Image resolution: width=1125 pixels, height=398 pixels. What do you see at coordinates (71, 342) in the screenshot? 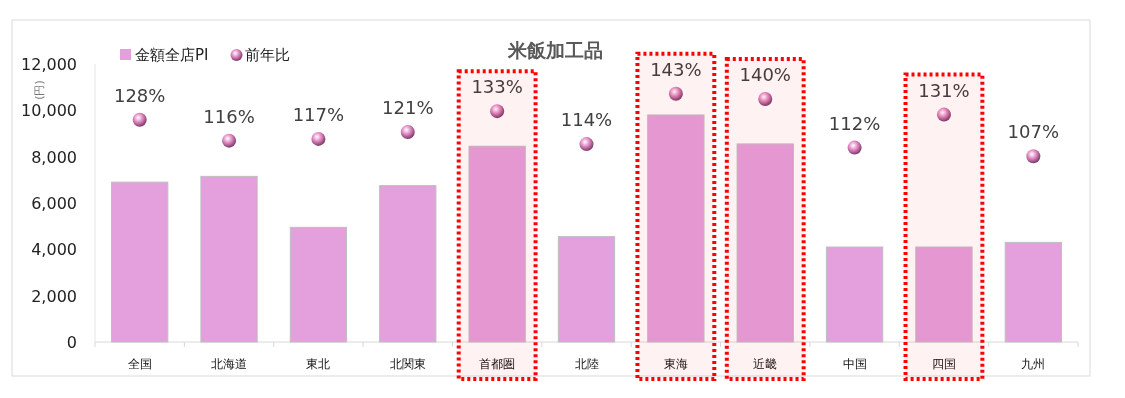
I see `y-tick-label: 0` at bounding box center [71, 342].